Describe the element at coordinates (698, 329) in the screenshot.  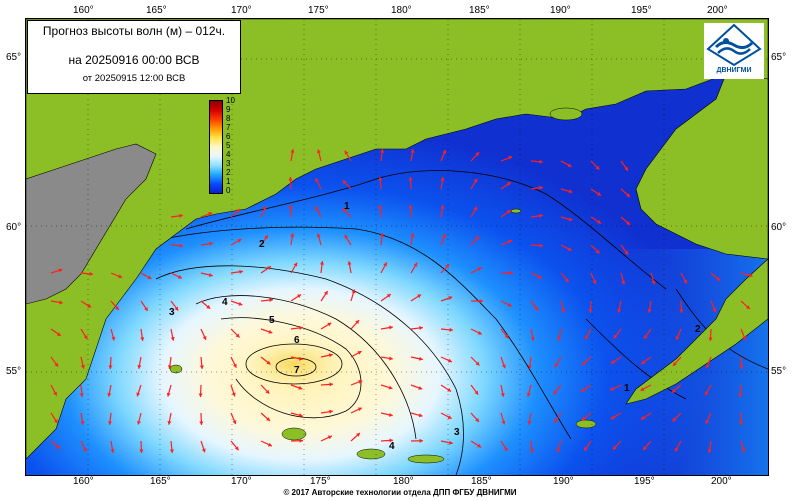
I see `contour-label: 2` at that location.